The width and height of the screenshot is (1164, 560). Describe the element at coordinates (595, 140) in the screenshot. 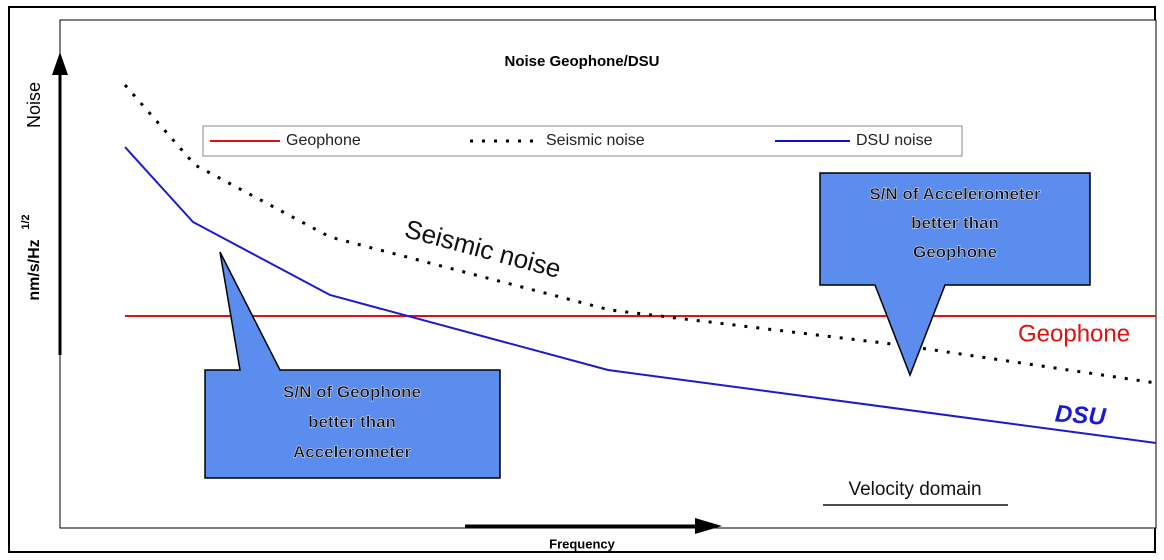

I see `legend-entry: Seismic noise` at that location.